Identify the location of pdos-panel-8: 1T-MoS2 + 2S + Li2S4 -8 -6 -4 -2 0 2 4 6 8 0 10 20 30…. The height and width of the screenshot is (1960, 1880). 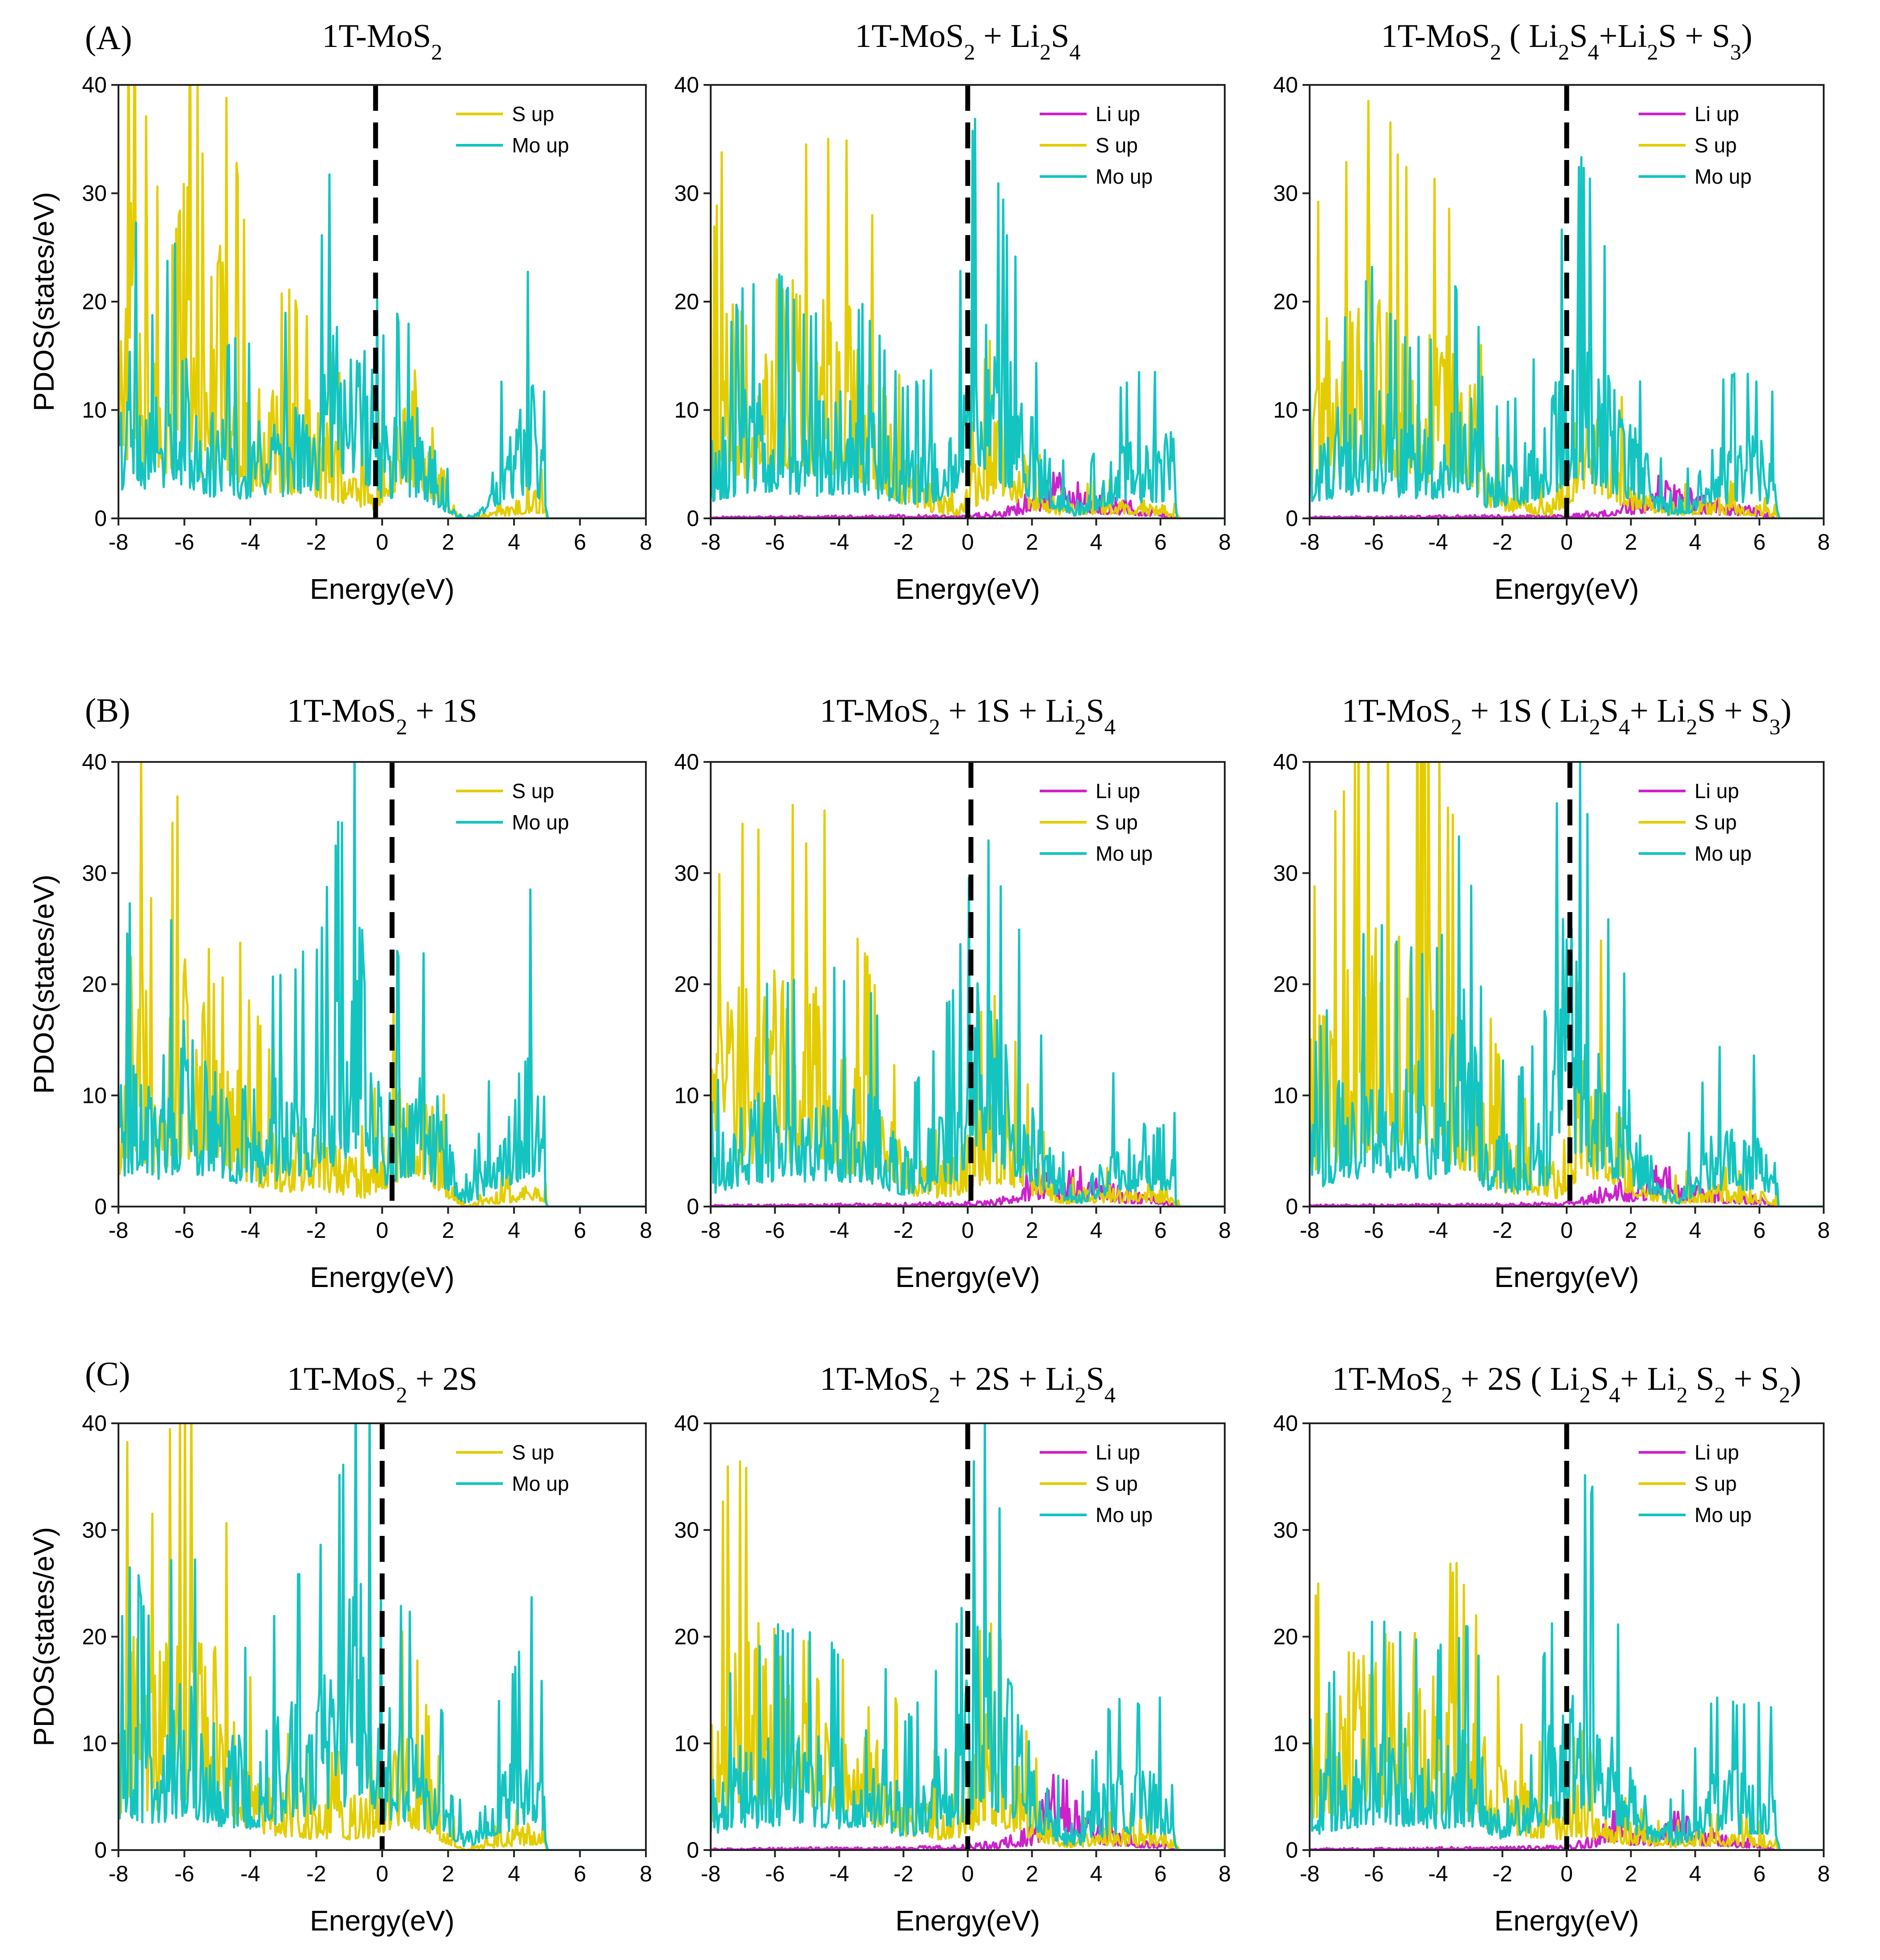
(953, 1649).